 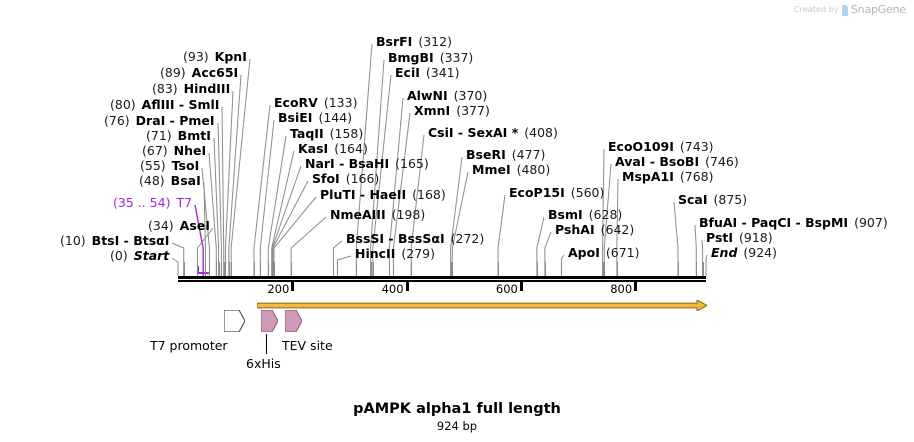 What do you see at coordinates (730, 199) in the screenshot?
I see `enzyme-position: (875)` at bounding box center [730, 199].